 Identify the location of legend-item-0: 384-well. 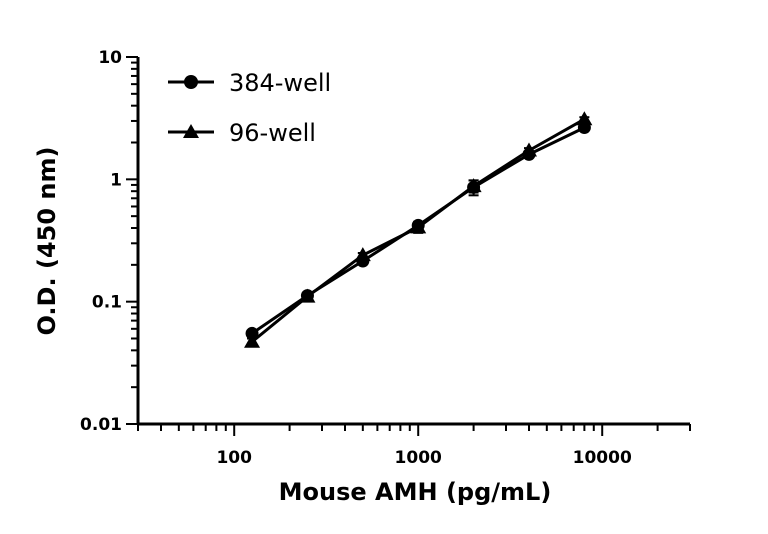
(249, 83).